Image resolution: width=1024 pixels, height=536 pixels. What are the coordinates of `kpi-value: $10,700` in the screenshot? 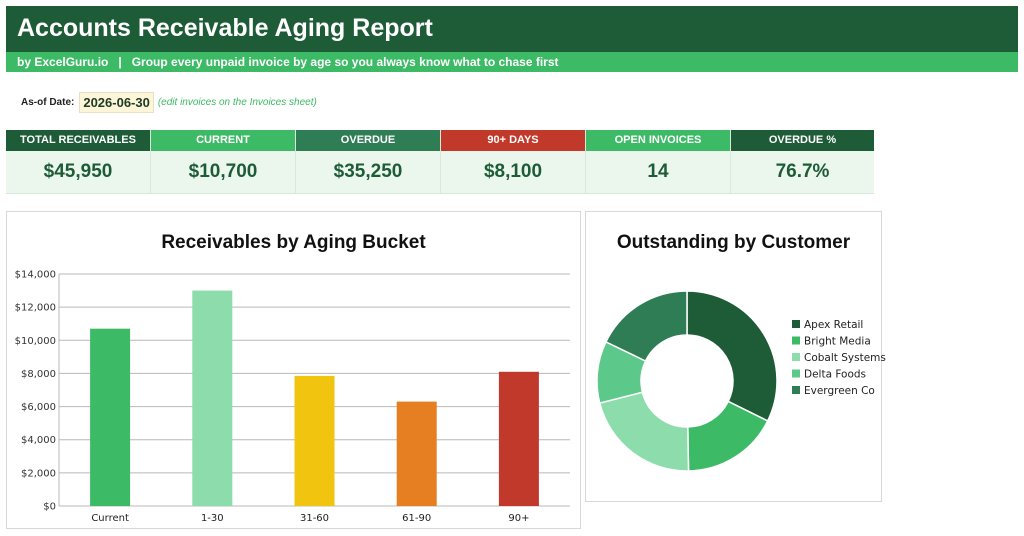 It's located at (223, 172).